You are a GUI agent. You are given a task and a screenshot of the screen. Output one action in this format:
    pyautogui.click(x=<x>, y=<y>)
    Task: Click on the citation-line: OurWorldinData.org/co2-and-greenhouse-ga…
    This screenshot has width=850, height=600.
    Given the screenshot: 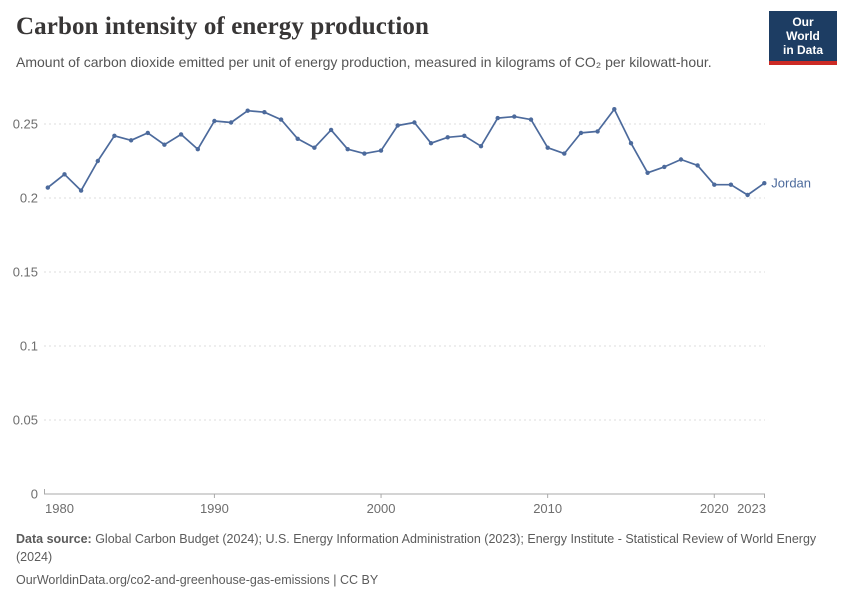 What is the action you would take?
    pyautogui.click(x=197, y=580)
    